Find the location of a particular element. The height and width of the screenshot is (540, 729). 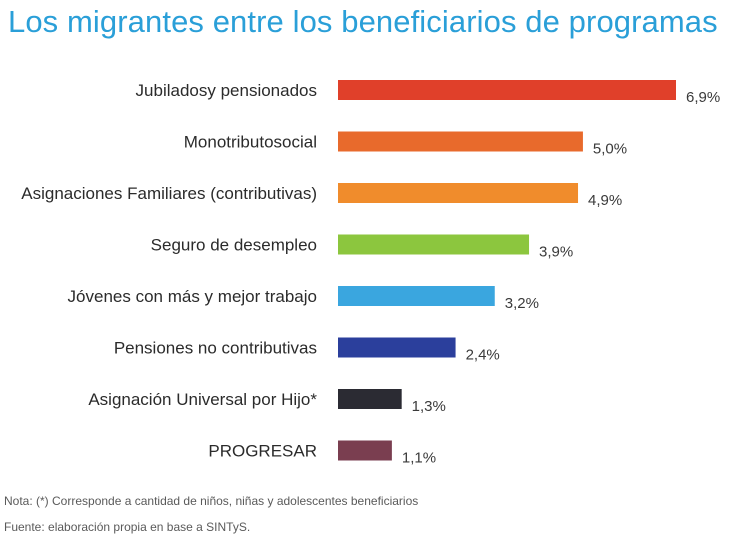

category-label: Asignación Universal por Hijo* is located at coordinates (202, 399).